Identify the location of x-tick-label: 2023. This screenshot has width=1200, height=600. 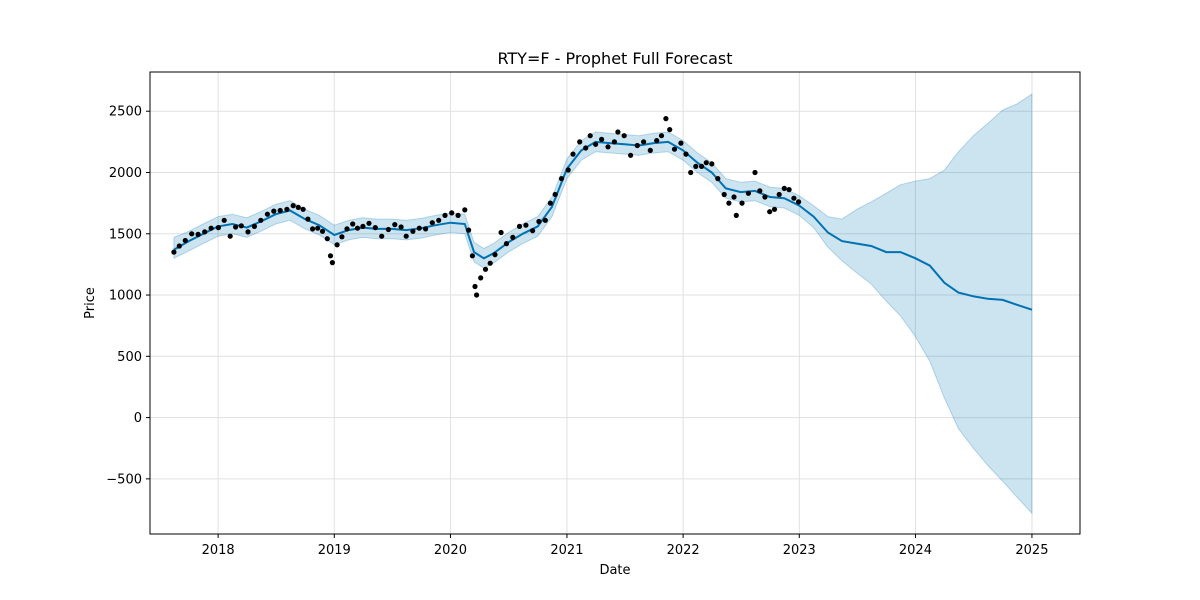
(799, 550).